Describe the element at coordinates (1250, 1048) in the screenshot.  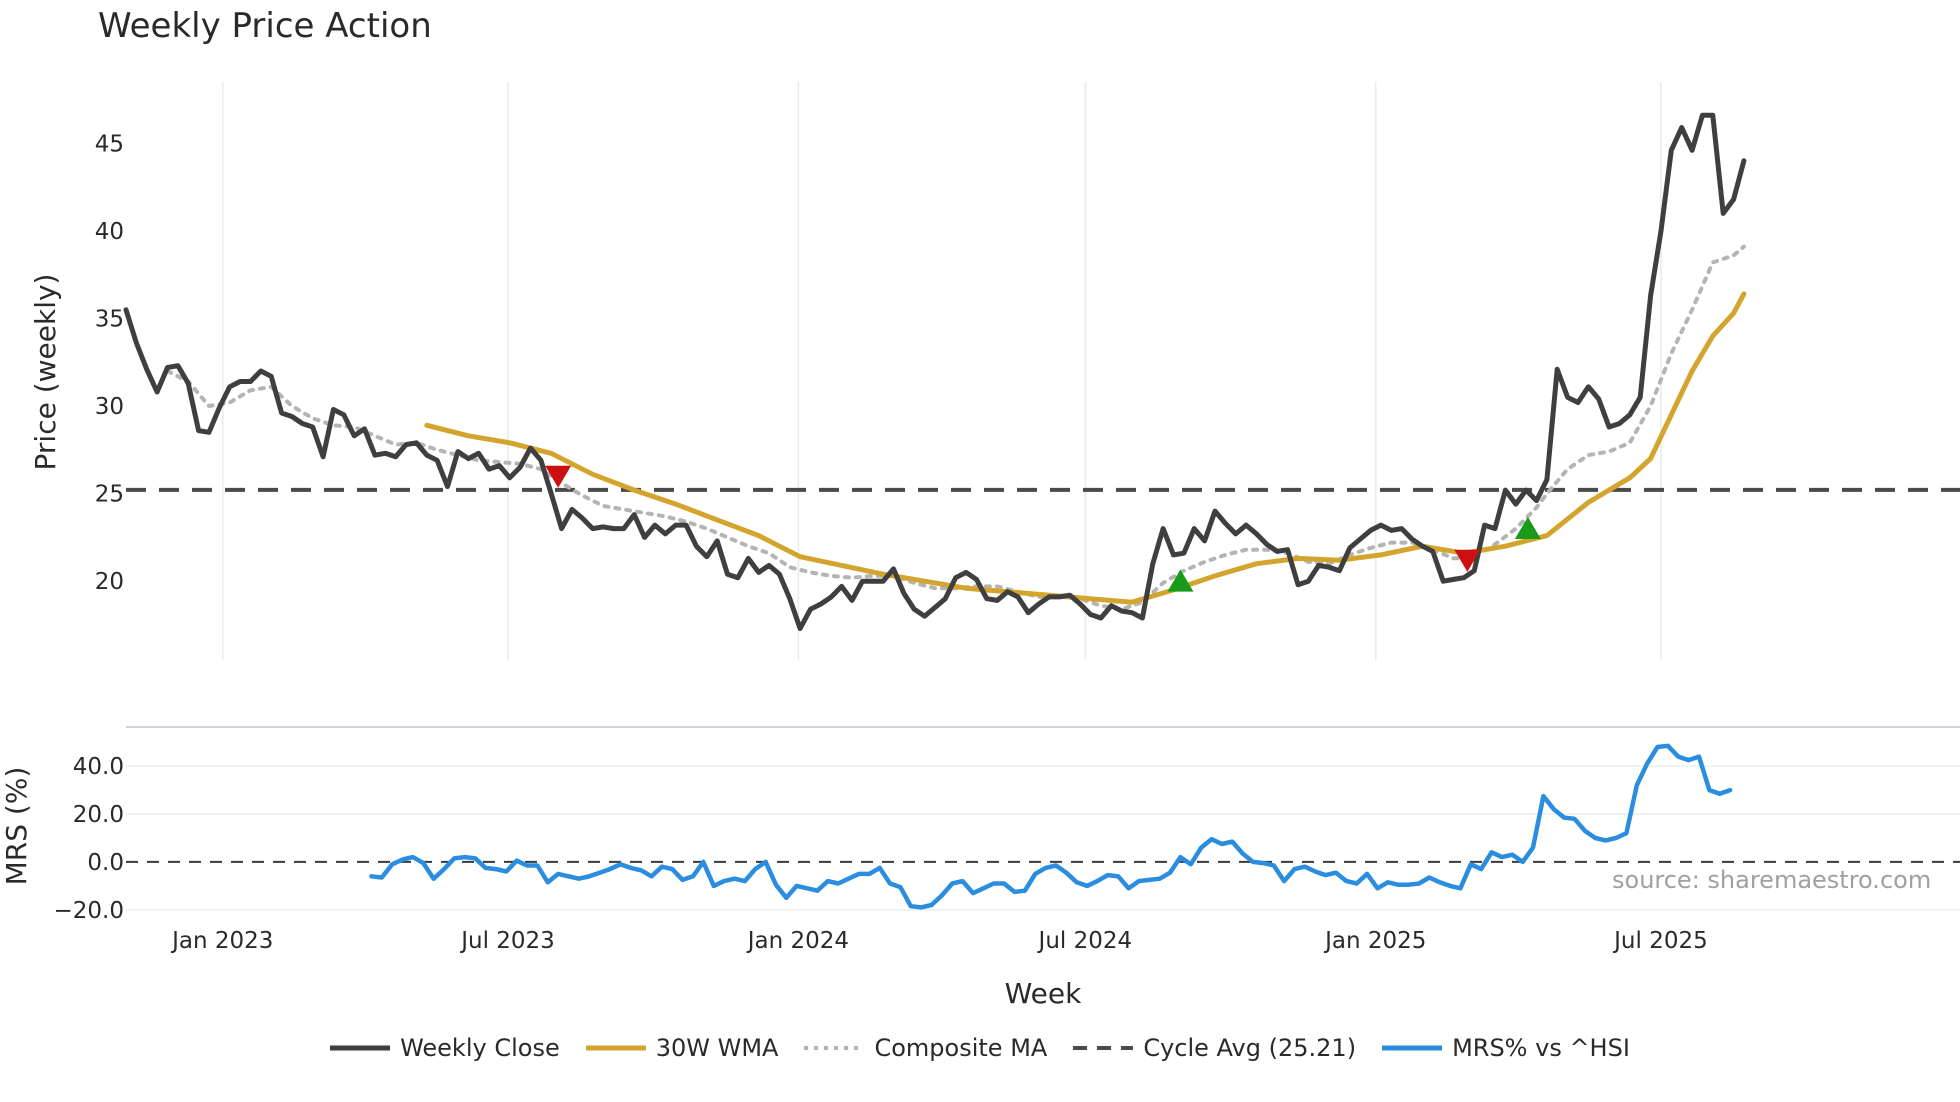
I see `legend-label: Cycle Avg (25.21)` at that location.